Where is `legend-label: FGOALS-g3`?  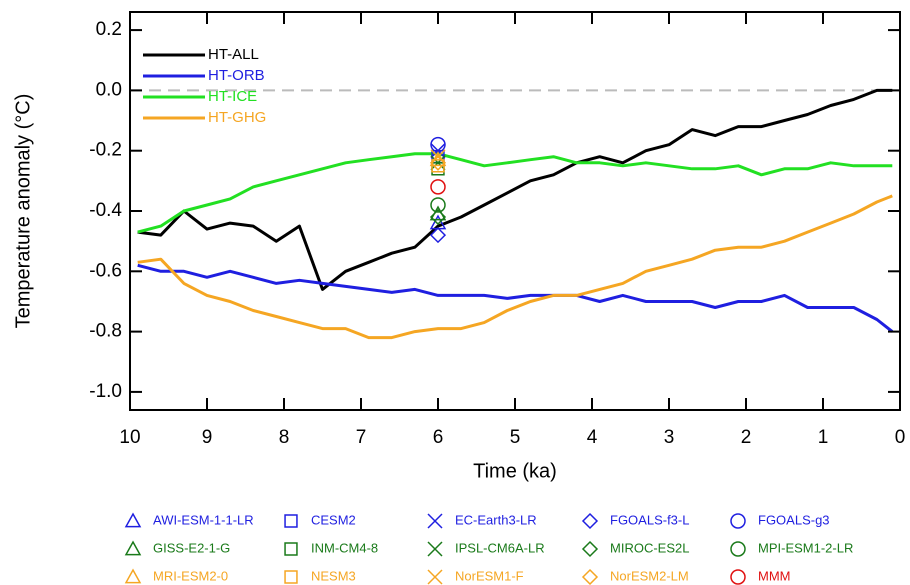 legend-label: FGOALS-g3 is located at coordinates (794, 519).